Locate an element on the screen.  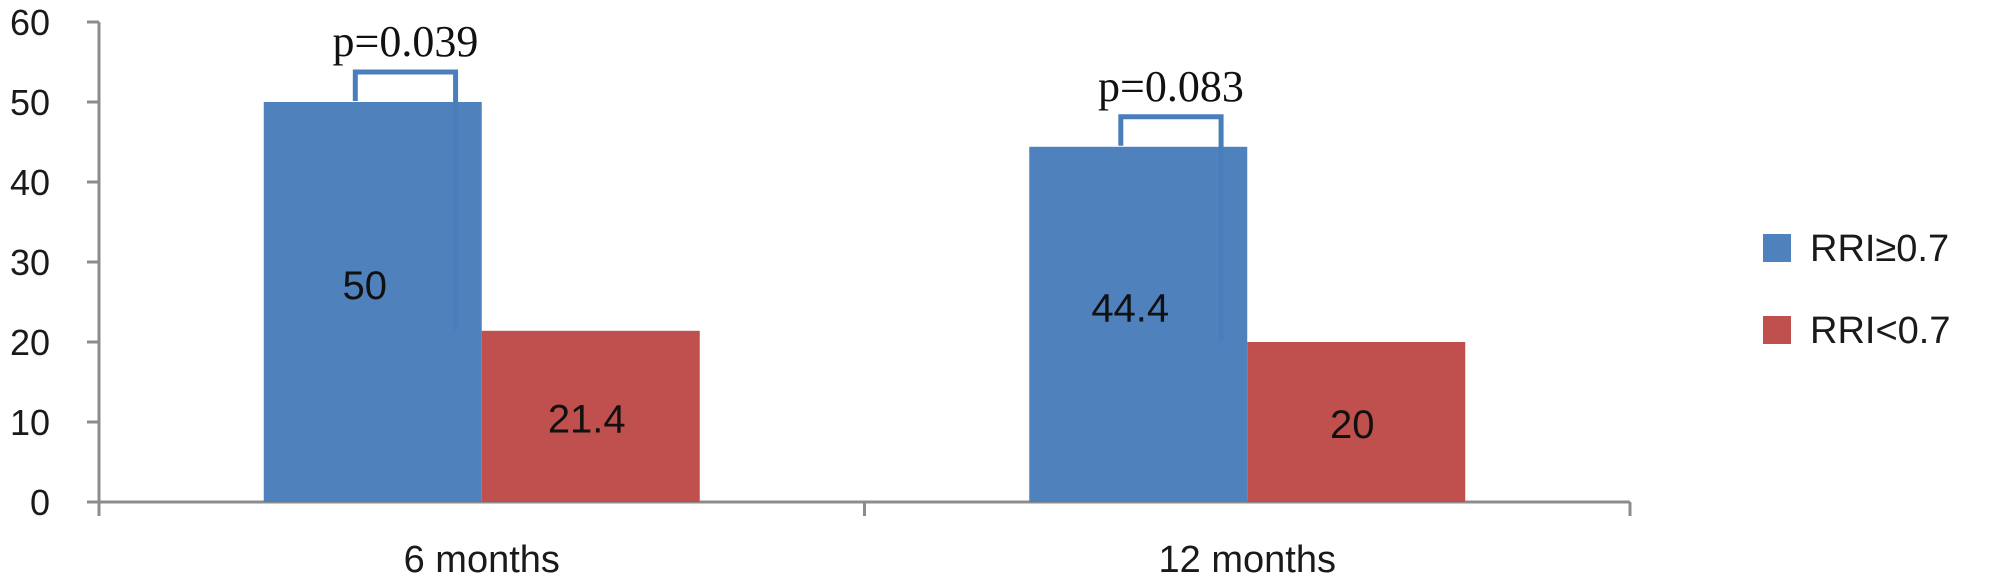
y-tick-label: 20 is located at coordinates (30, 342).